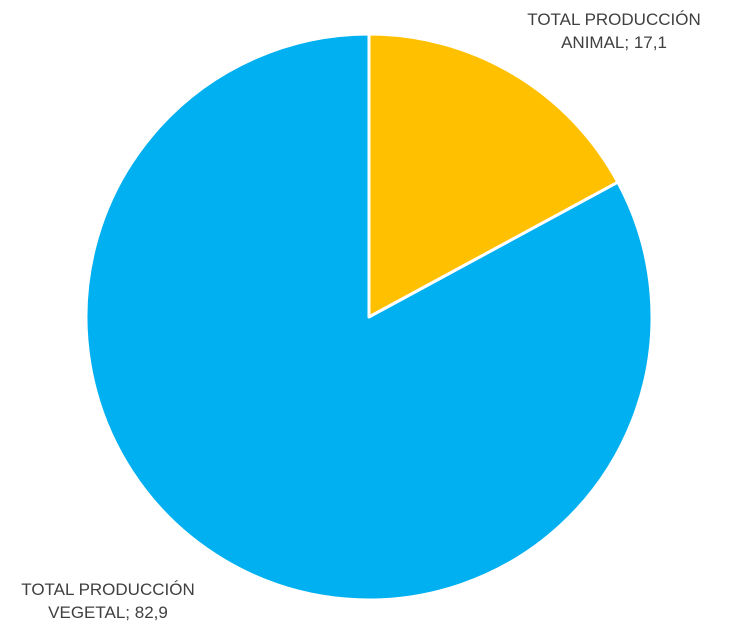 Image resolution: width=735 pixels, height=632 pixels. Describe the element at coordinates (614, 19) in the screenshot. I see `data-label-animal-line1: TOTAL PRODUCCIÓN` at that location.